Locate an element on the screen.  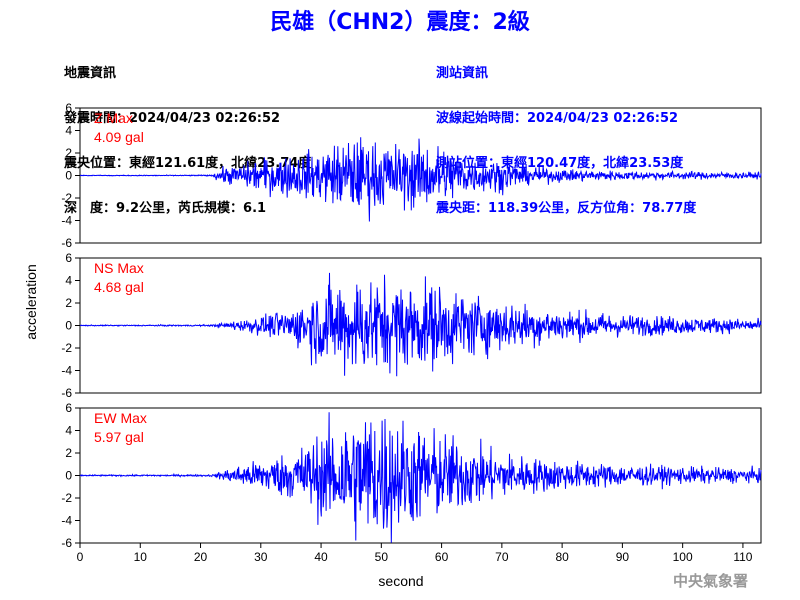
trace-ns is located at coordinates (420, 324).